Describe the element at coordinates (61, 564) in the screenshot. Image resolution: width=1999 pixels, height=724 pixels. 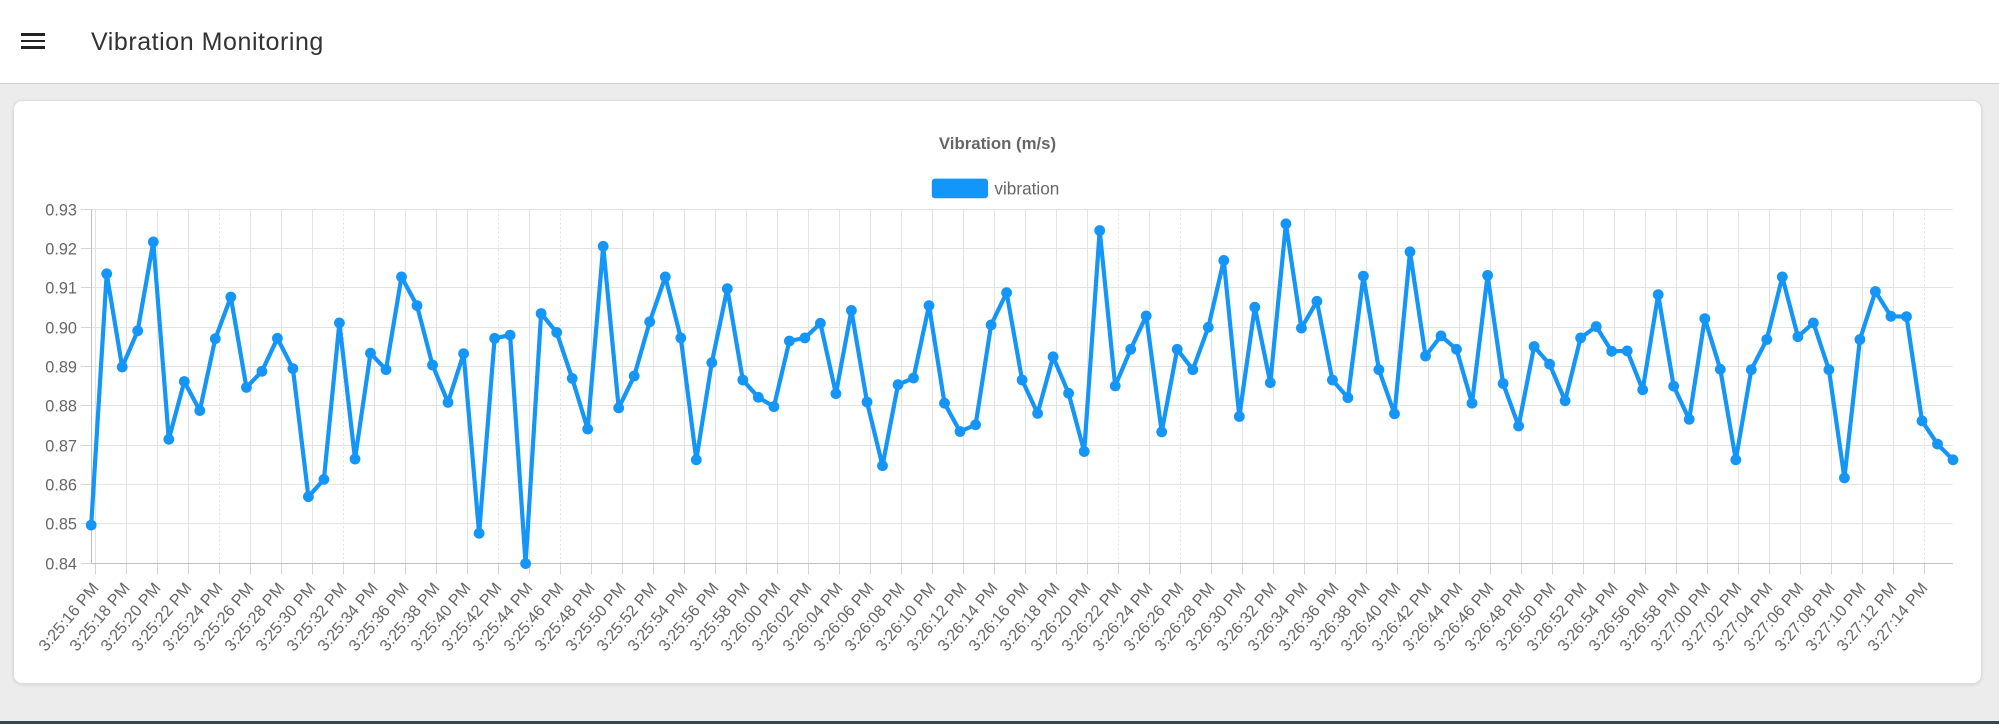
I see `svg-text: 0.84` at that location.